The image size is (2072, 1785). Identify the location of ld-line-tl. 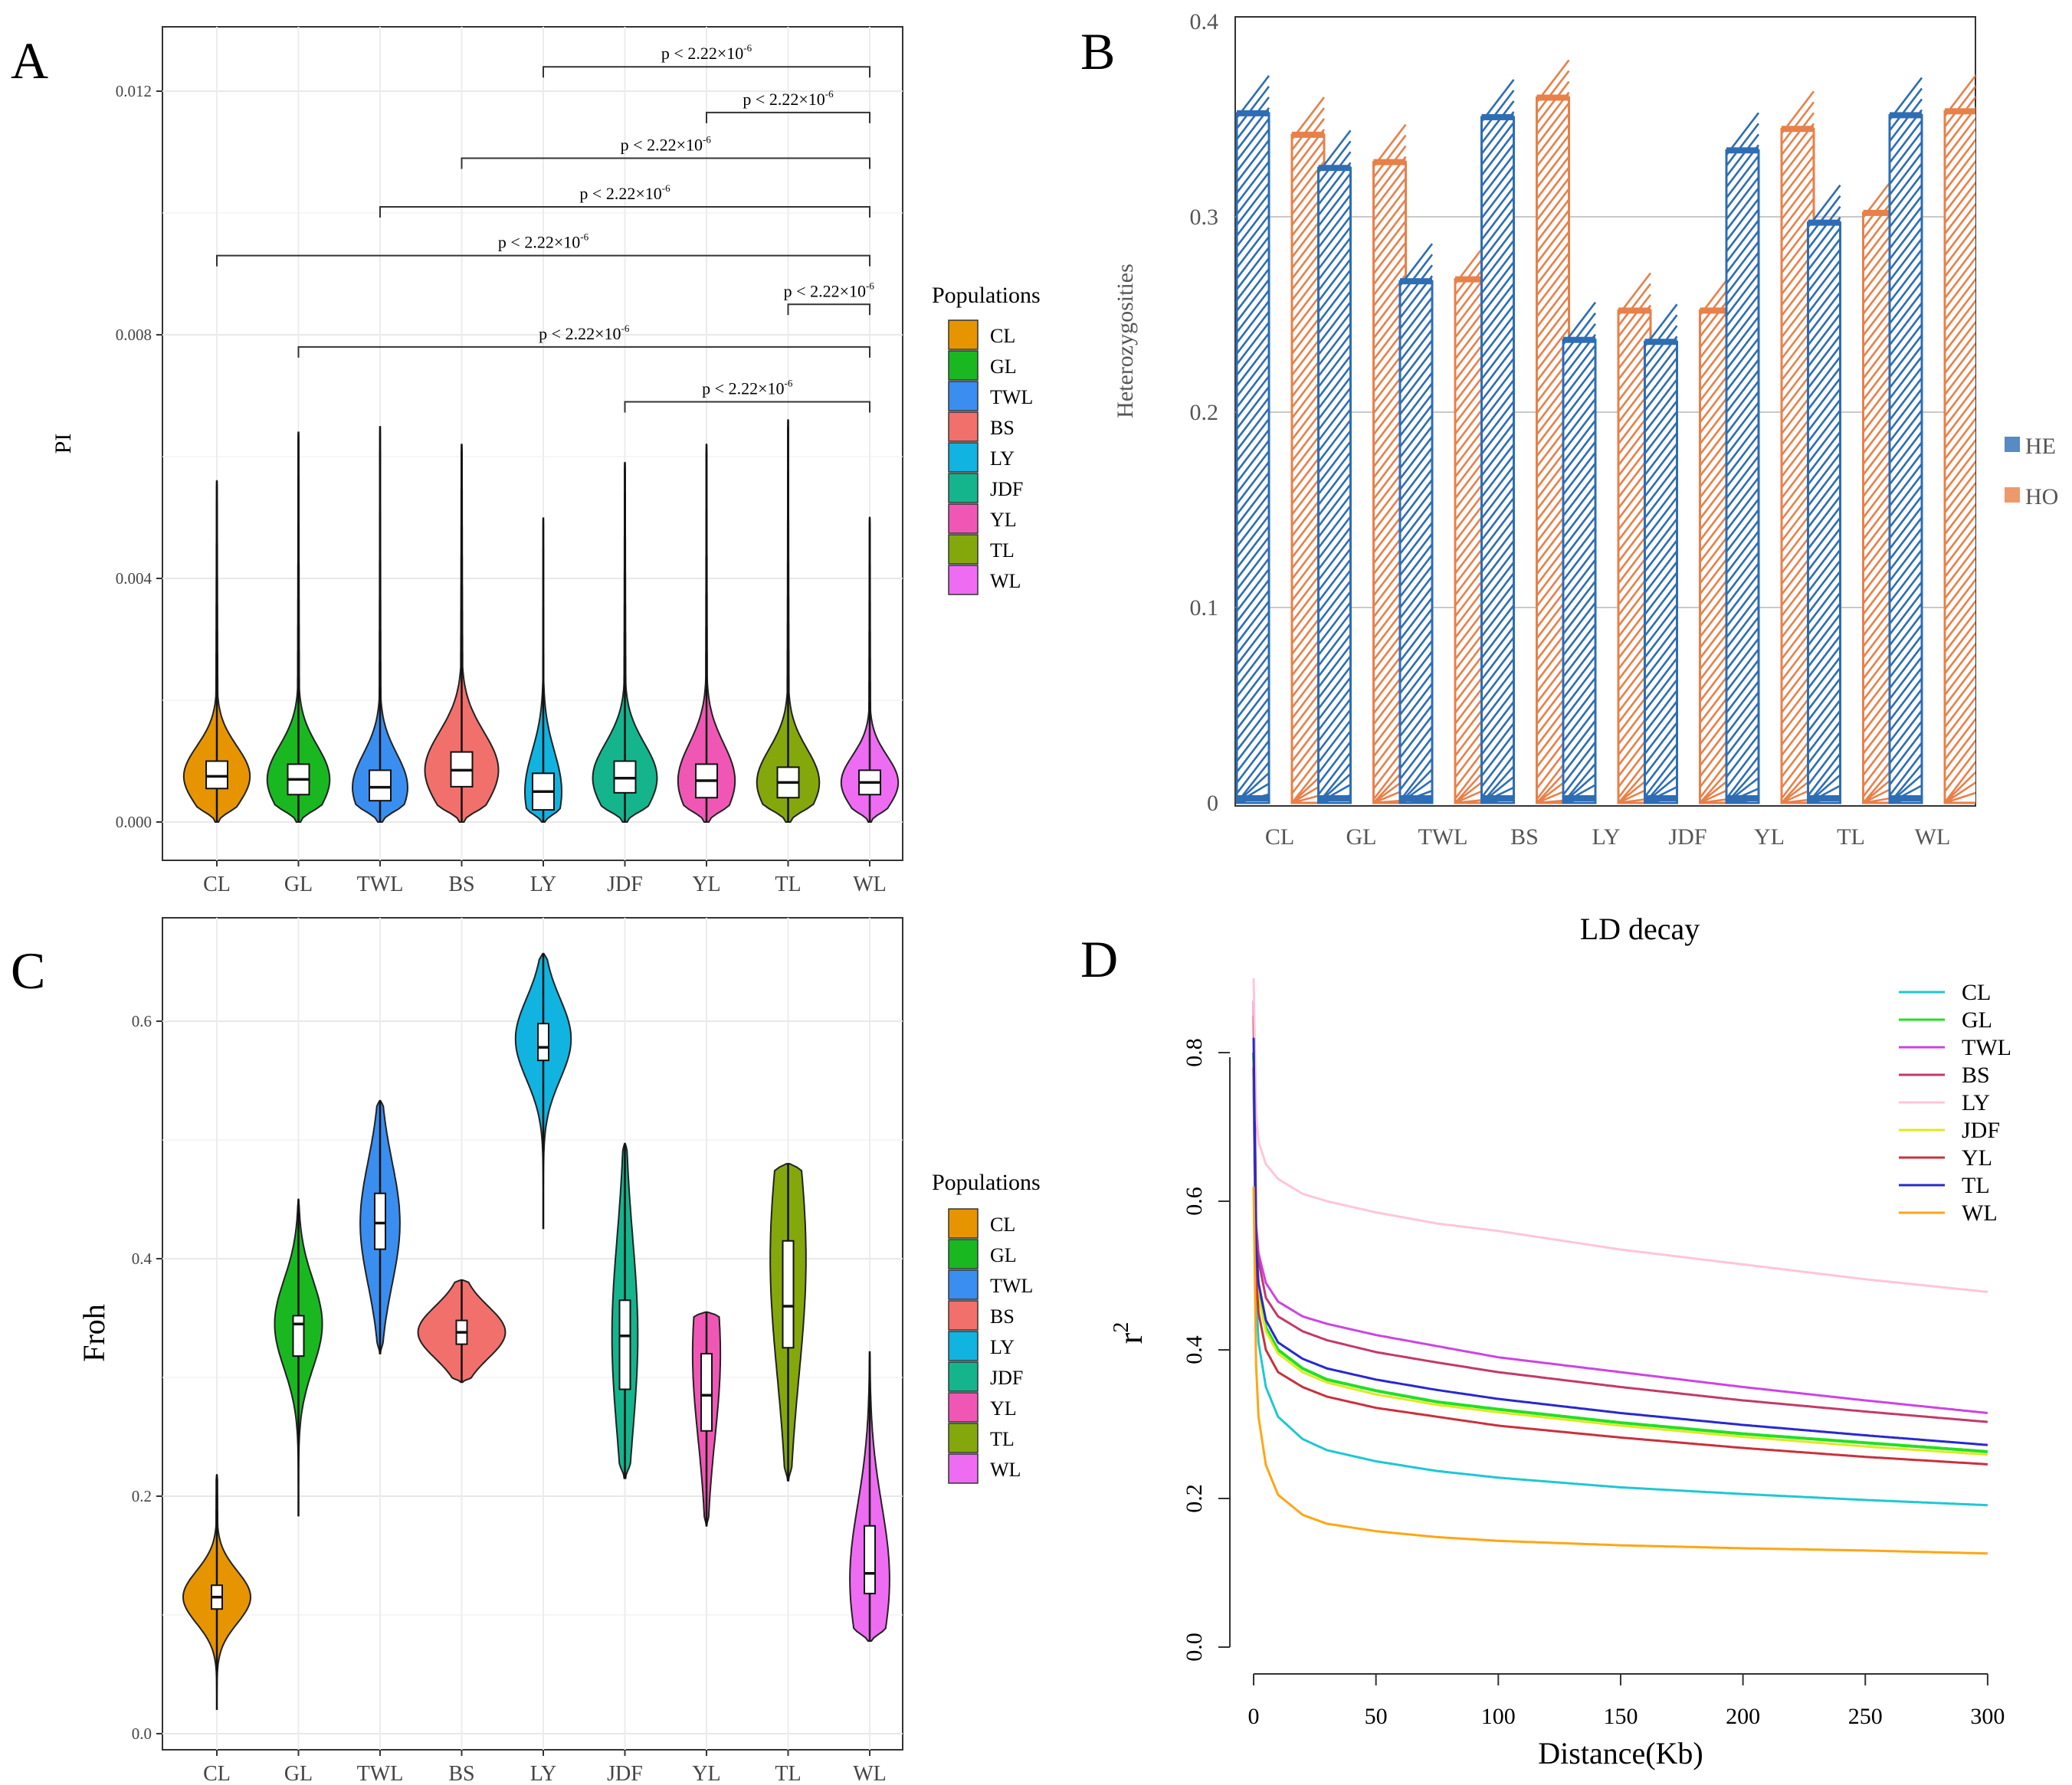
(1620, 1241).